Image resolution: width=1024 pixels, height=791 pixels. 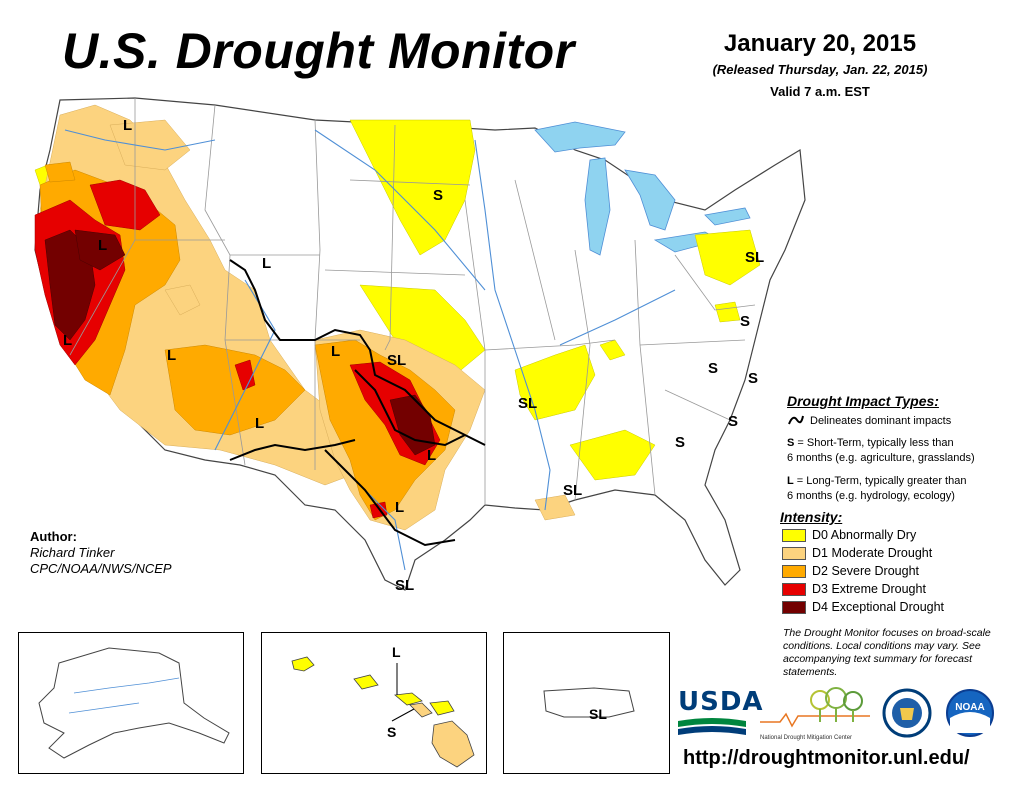 I want to click on label-north-carolina-east: S, so click(x=753, y=378).